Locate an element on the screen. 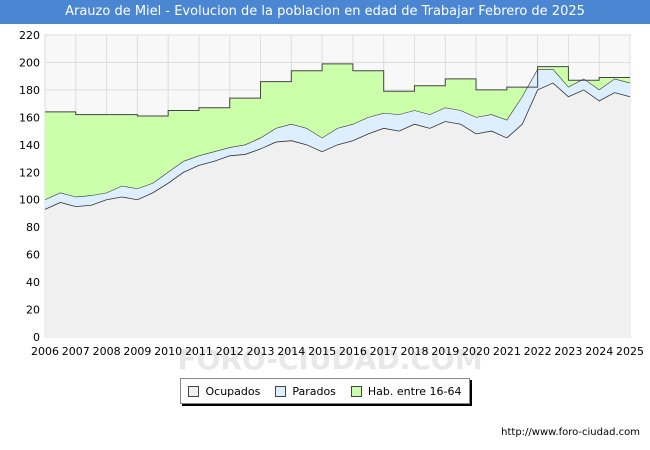 The height and width of the screenshot is (450, 650). x-tick-label: 2018 is located at coordinates (414, 351).